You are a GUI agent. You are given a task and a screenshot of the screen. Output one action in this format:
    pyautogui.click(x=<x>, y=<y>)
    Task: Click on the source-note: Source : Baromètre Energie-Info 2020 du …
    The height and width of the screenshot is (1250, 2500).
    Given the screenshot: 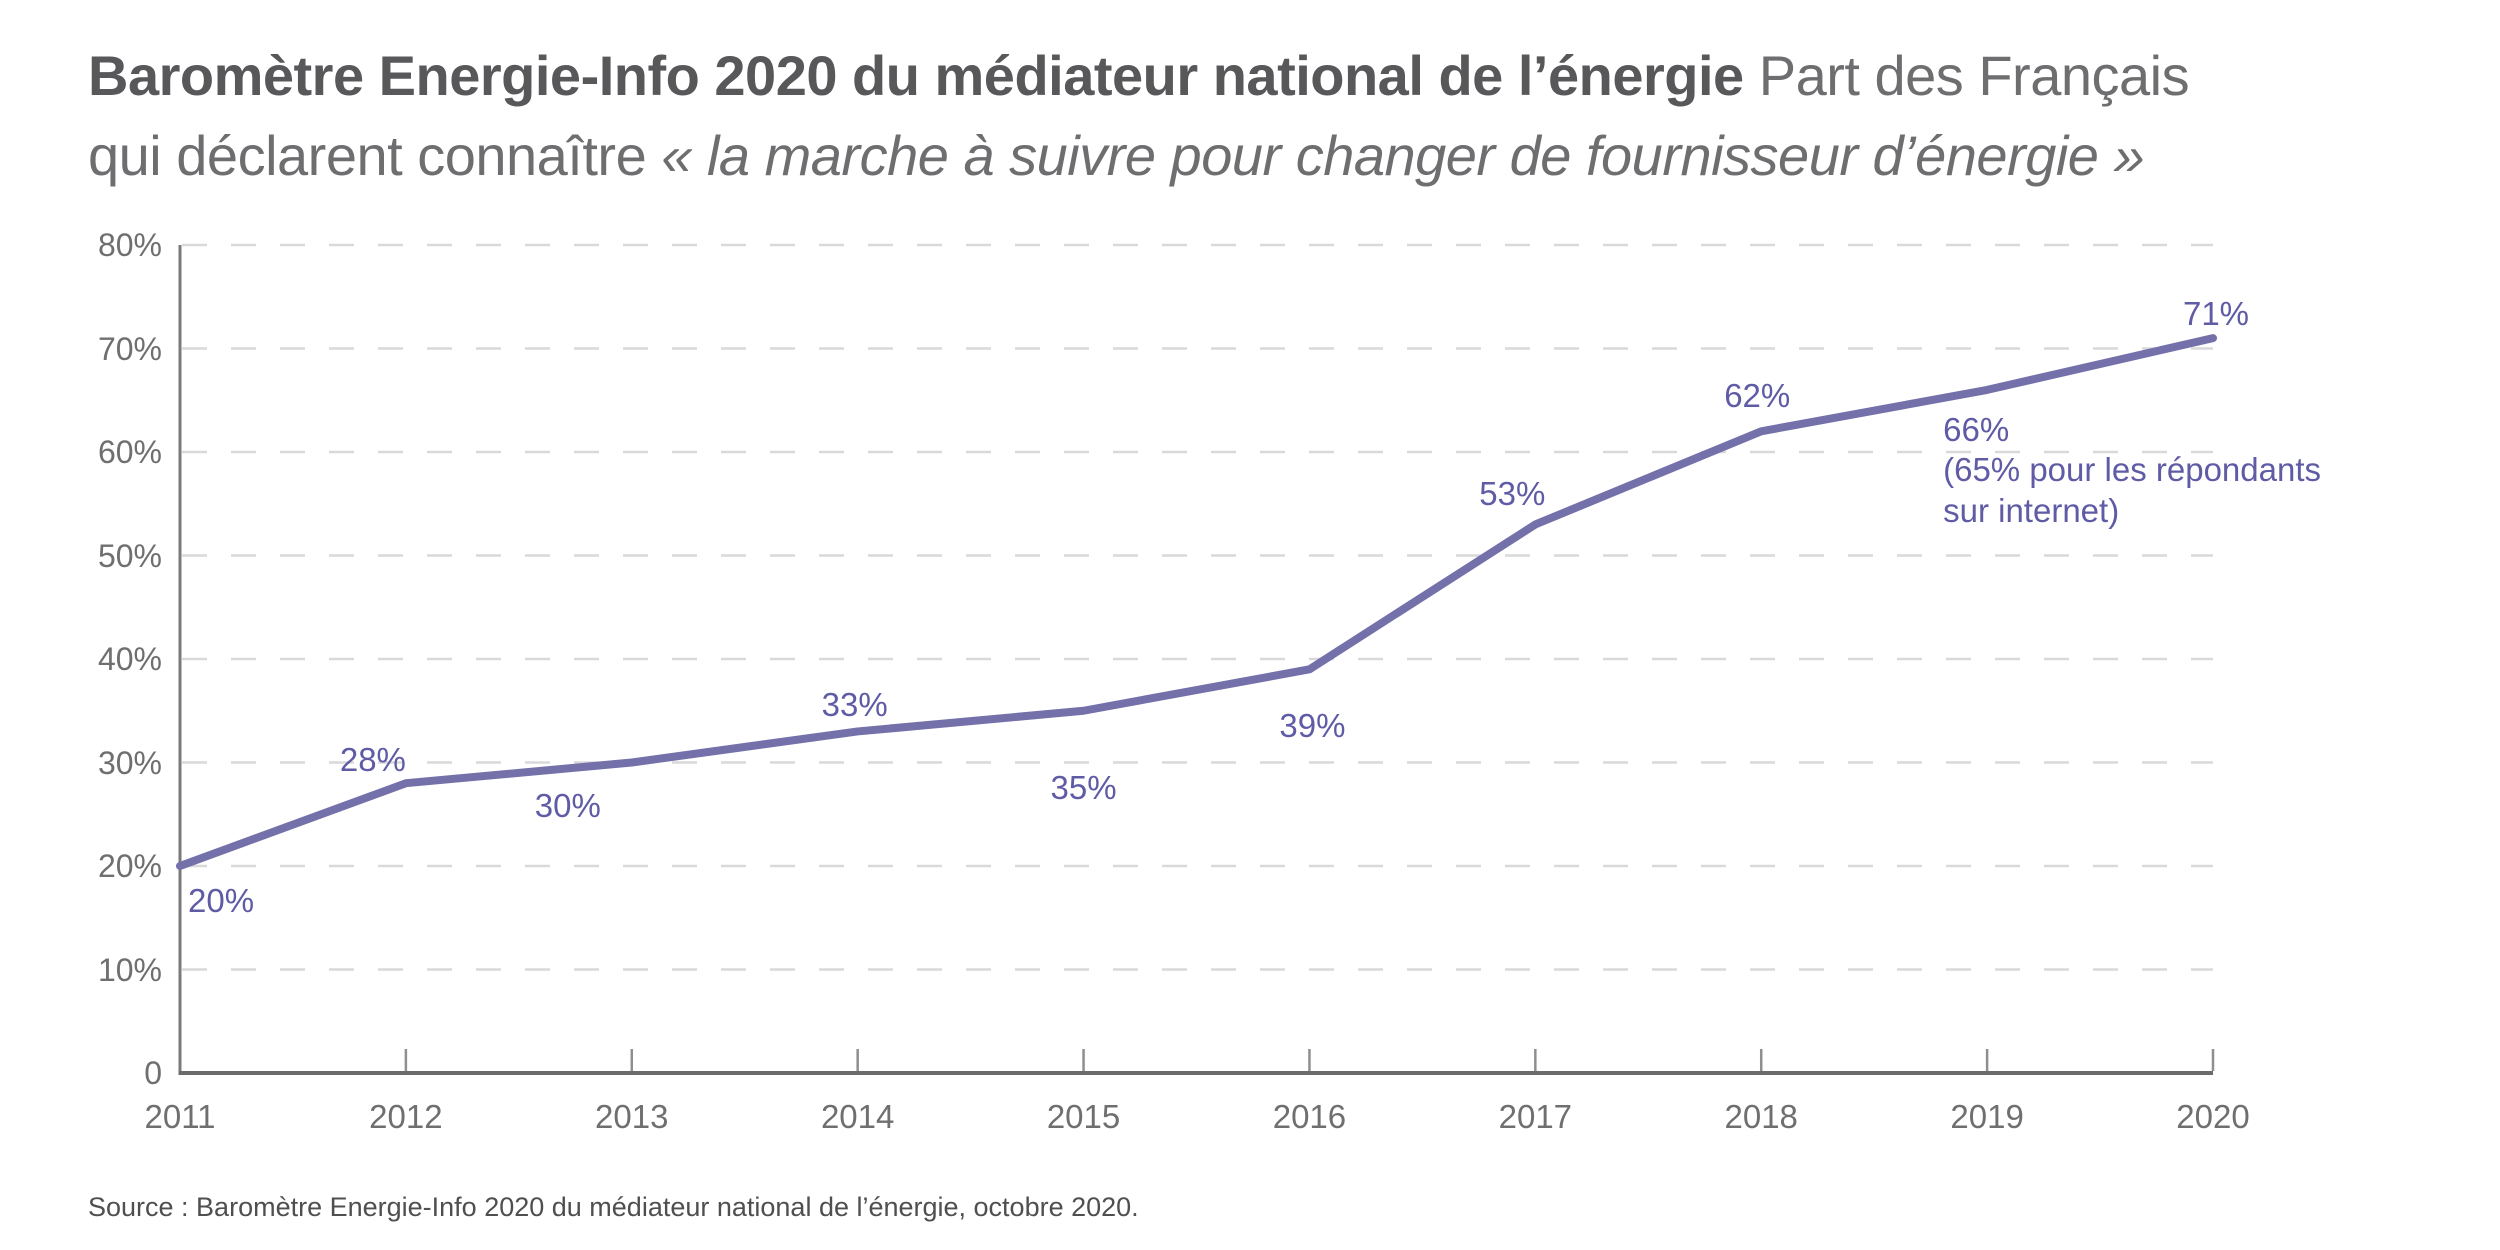 What is the action you would take?
    pyautogui.click(x=613, y=1207)
    